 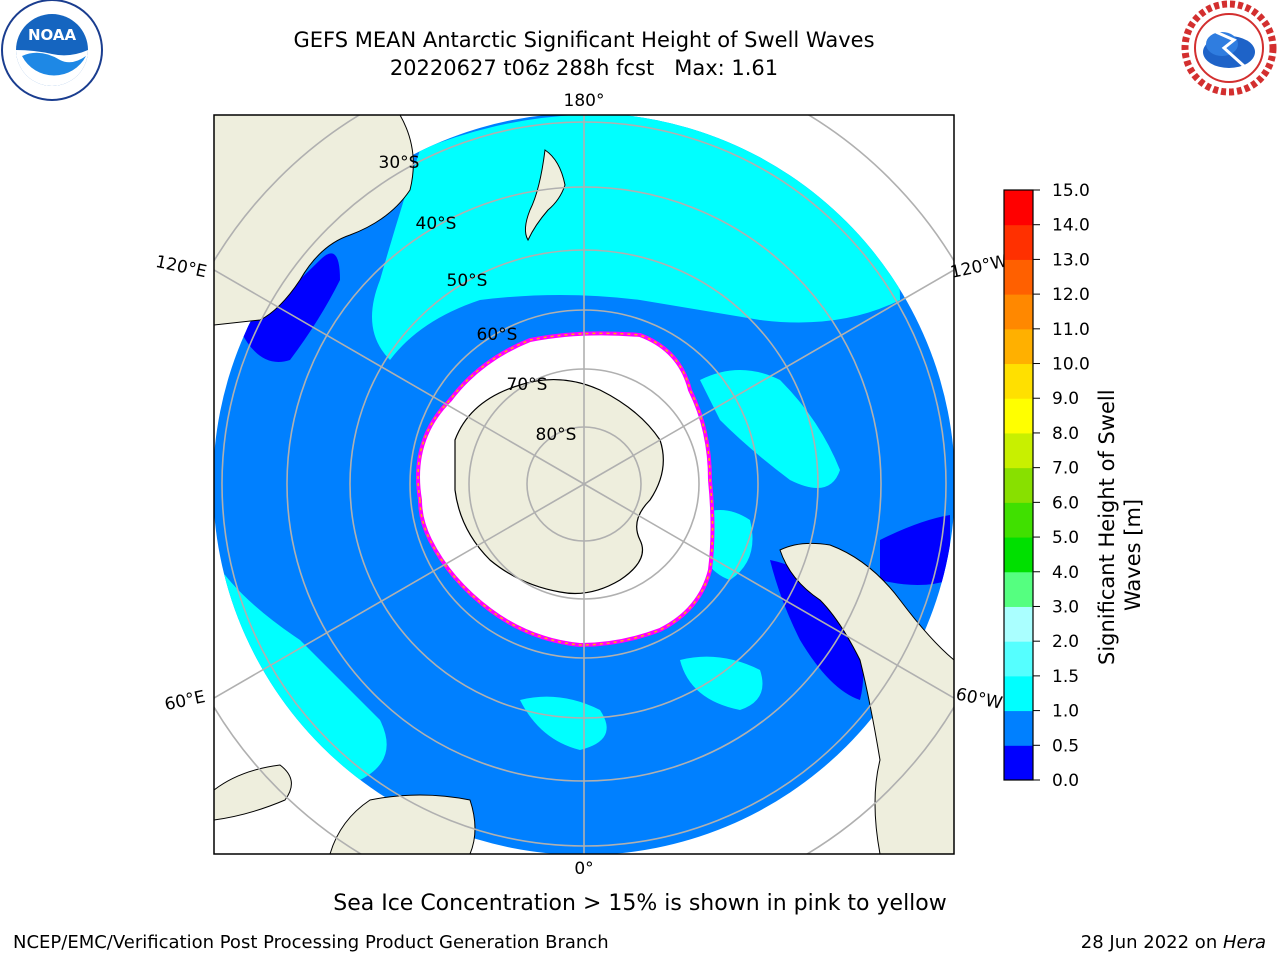 What do you see at coordinates (467, 281) in the screenshot?
I see `lat-label-50s: 50°S` at bounding box center [467, 281].